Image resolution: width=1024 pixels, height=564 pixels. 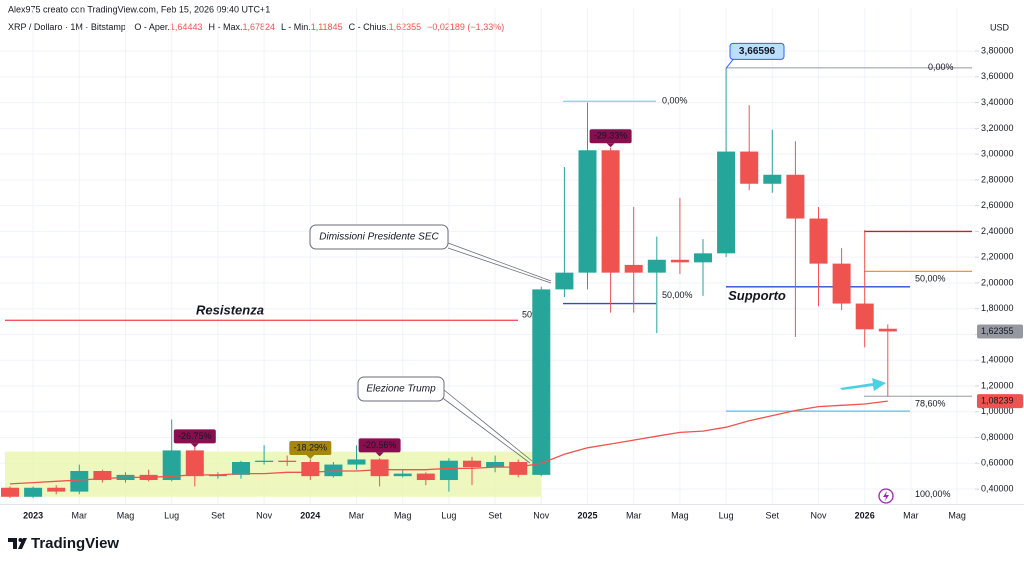 I want to click on y-tick-label: 2,20000, so click(x=997, y=257).